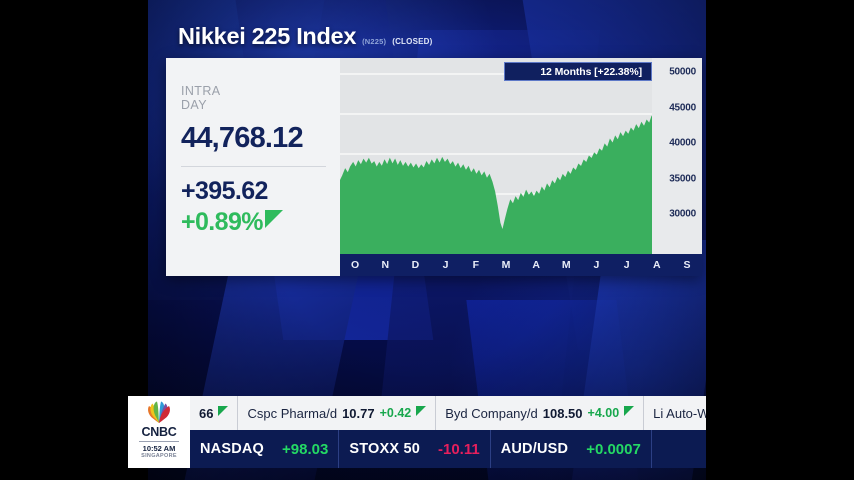  I want to click on quote-change: +395.62, so click(224, 191).